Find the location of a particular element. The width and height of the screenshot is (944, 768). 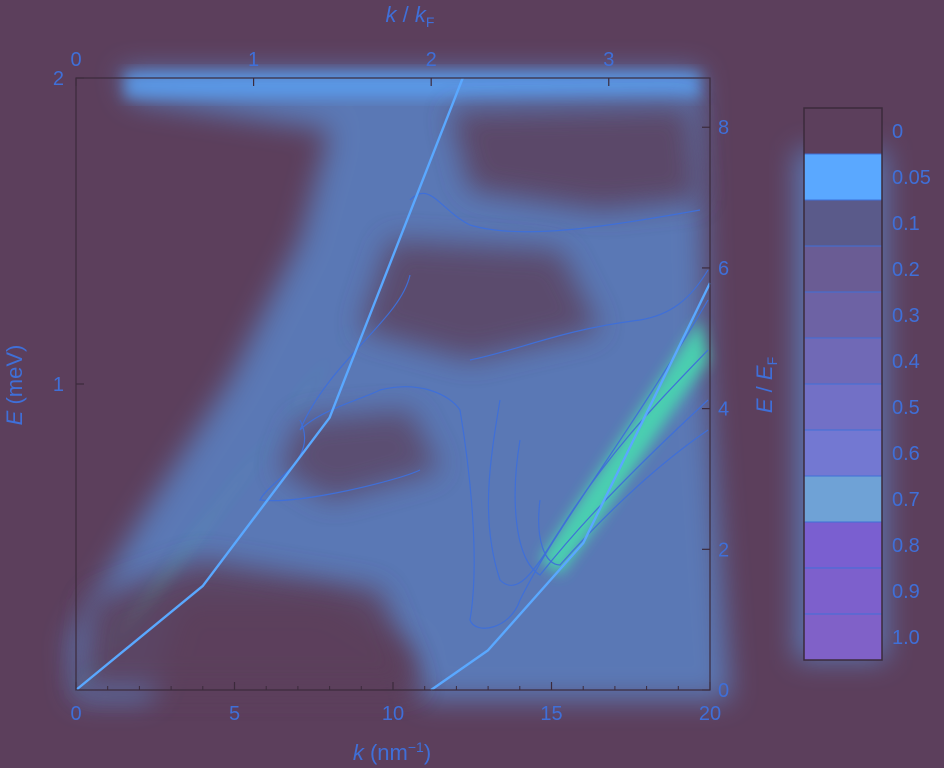

colorbar-label: 0.8 is located at coordinates (906, 546).